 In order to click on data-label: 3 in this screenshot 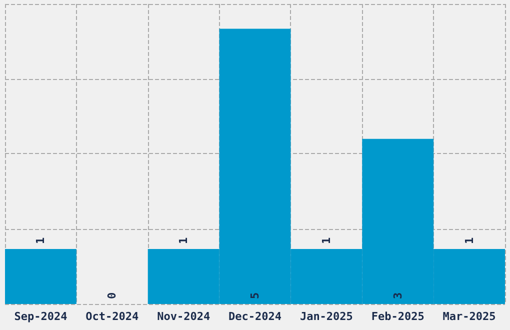, I will do `click(397, 295)`.